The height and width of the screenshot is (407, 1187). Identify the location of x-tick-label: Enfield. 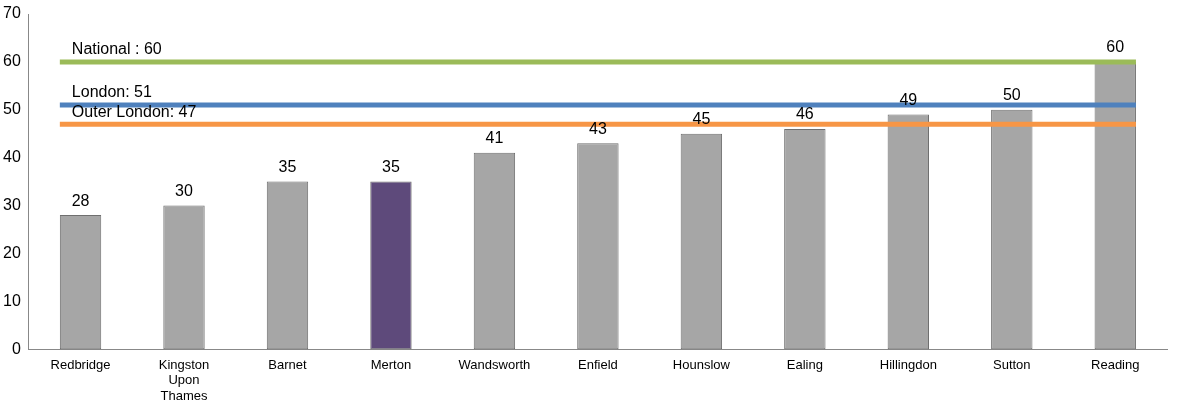
(598, 364).